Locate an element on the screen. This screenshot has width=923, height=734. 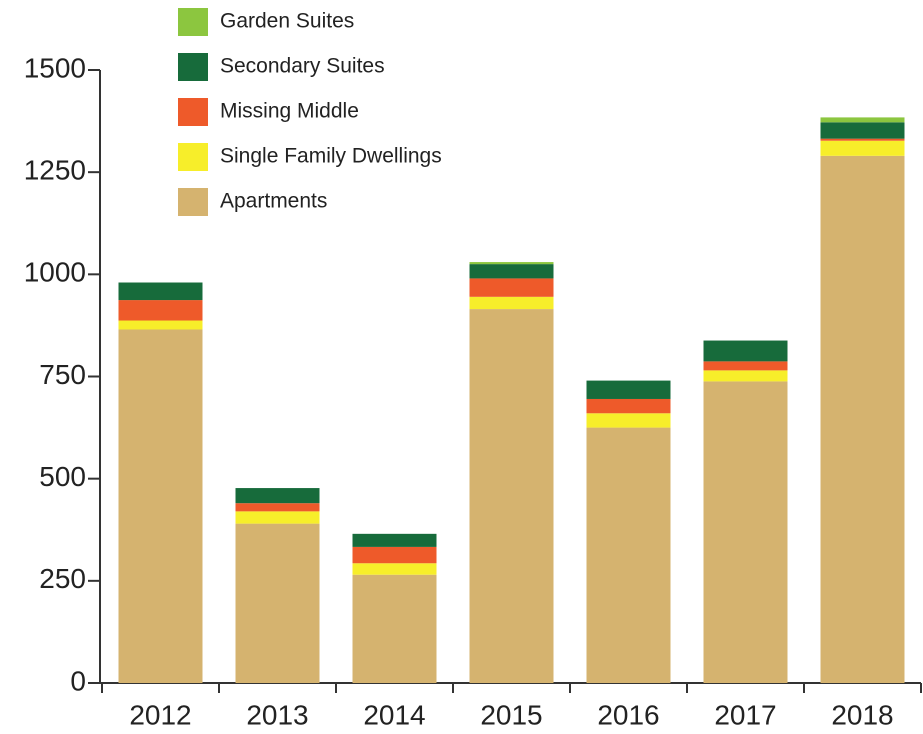
y-tick-label: 500 is located at coordinates (62, 476).